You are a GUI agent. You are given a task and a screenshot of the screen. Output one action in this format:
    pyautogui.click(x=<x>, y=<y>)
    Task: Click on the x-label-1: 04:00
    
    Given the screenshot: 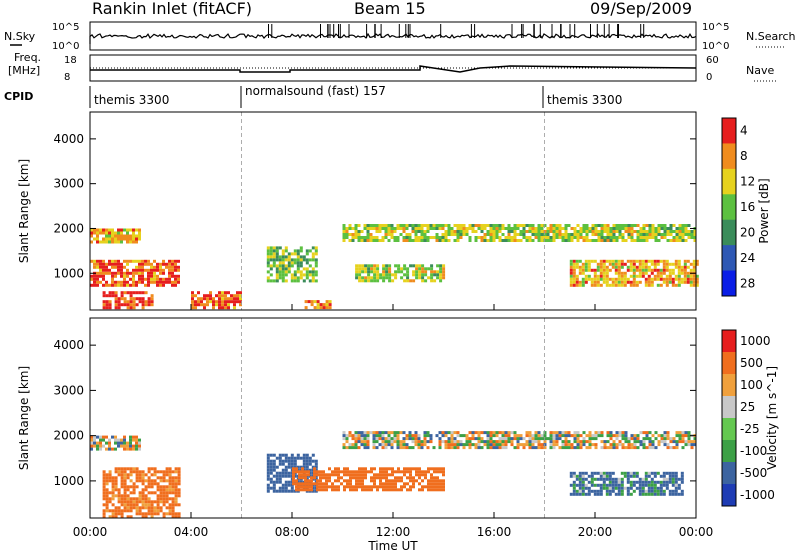 What is the action you would take?
    pyautogui.click(x=191, y=532)
    